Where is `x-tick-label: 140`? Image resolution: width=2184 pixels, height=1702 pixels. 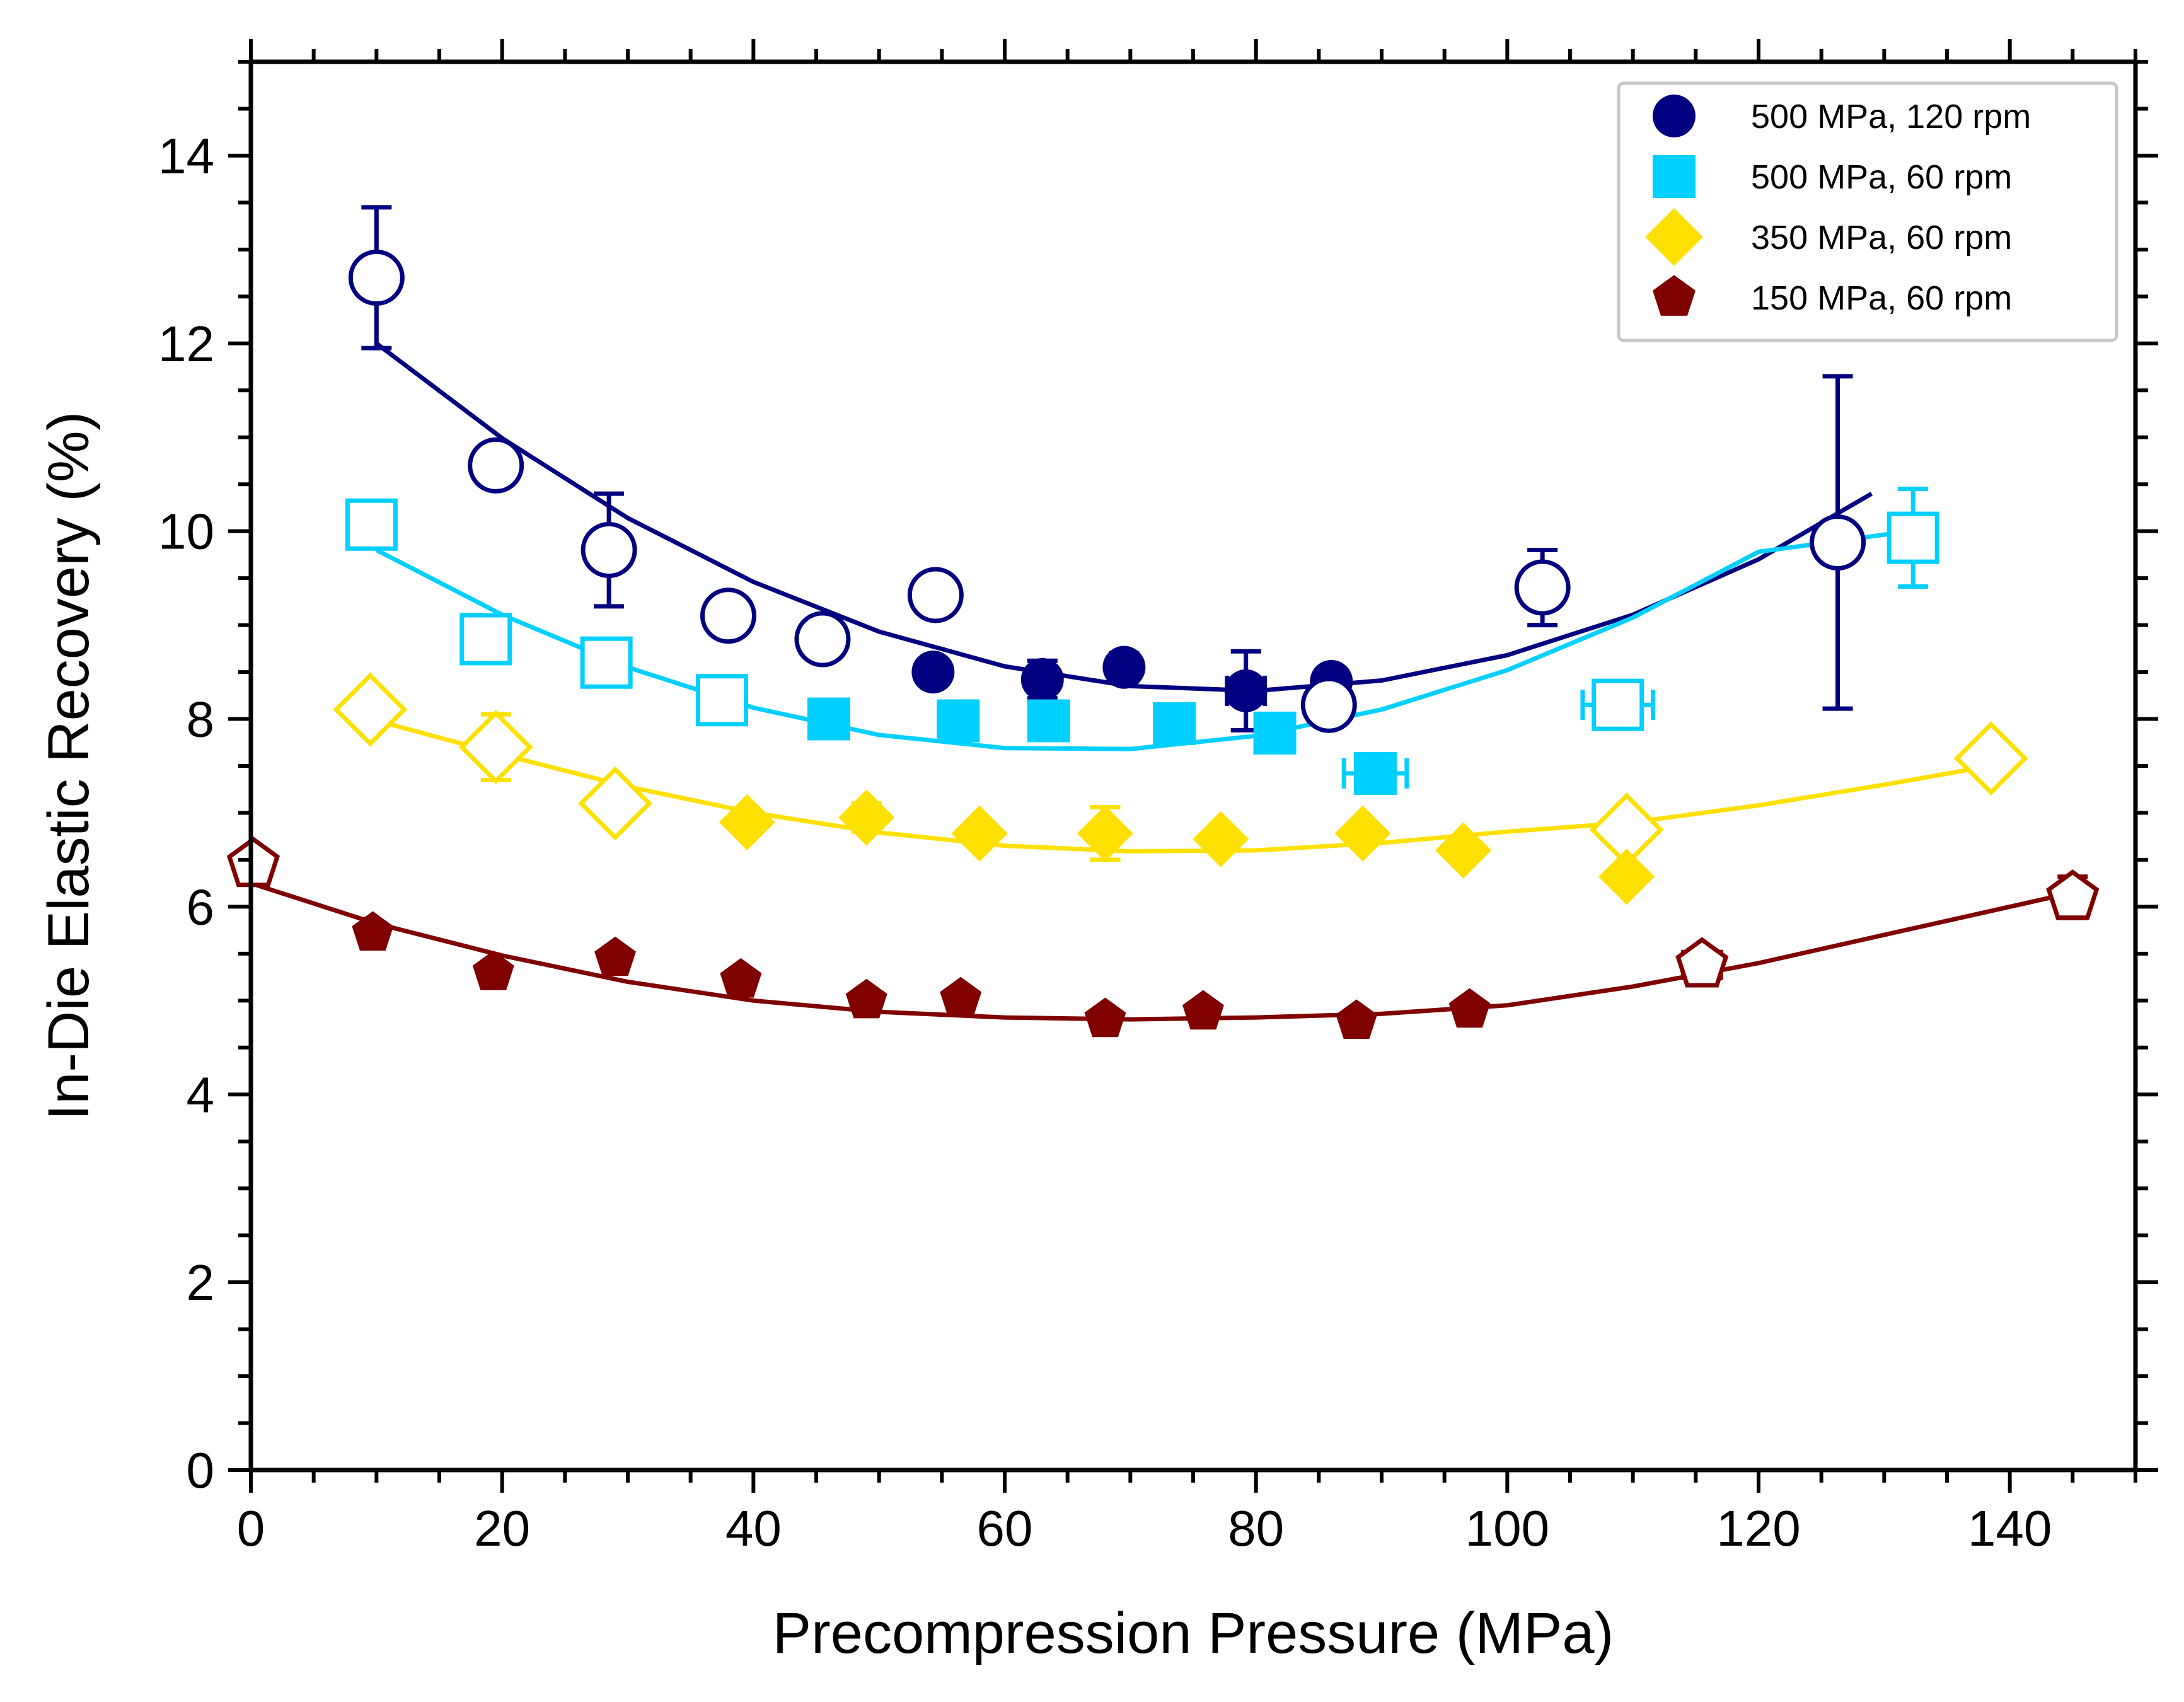 x-tick-label: 140 is located at coordinates (2010, 1528).